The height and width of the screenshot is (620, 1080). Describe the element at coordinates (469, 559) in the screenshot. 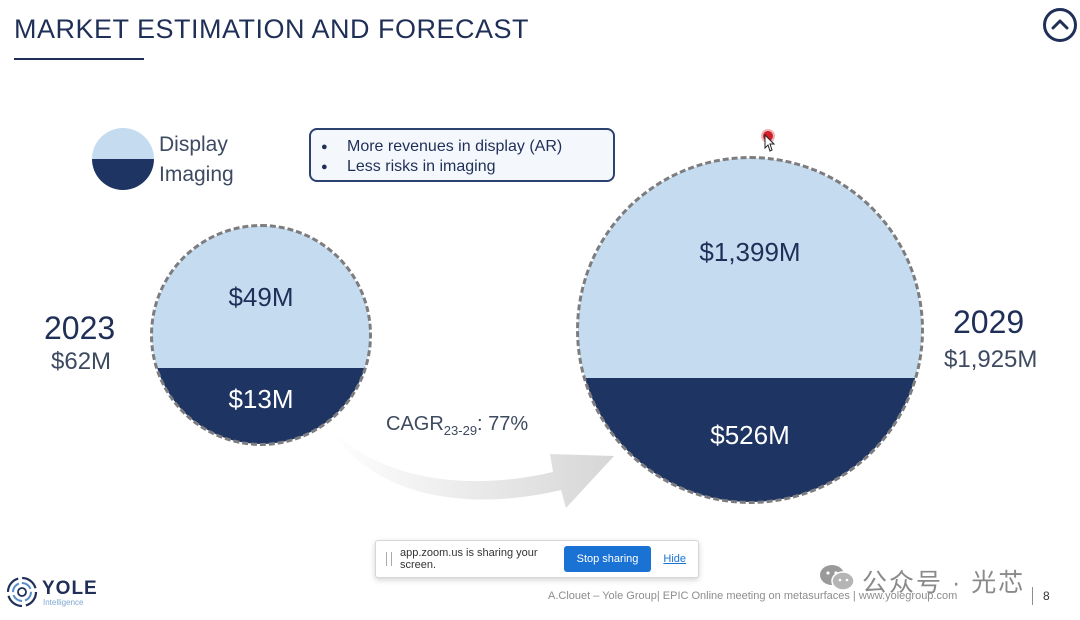

I see `share-status-text: app.zoom.us is sharing your screen.` at that location.